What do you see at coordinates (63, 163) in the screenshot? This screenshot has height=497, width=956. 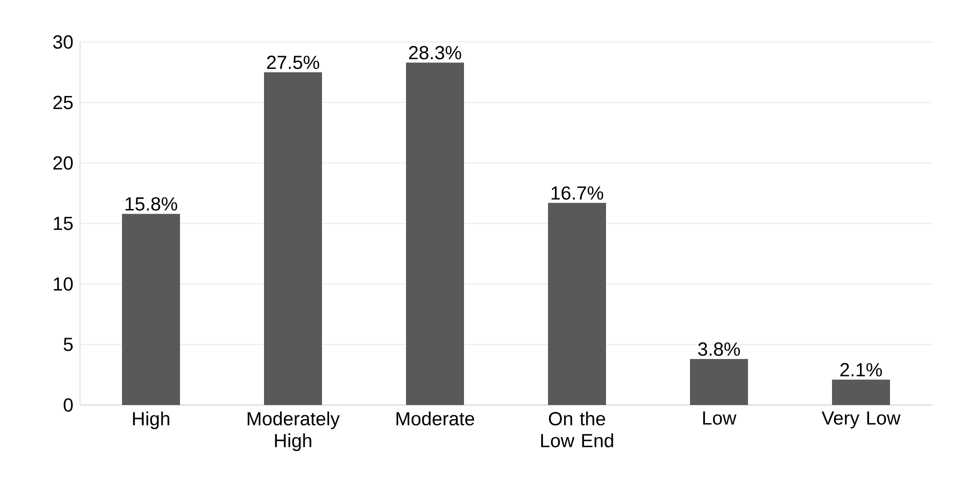 I see `y-tick-label: 20` at bounding box center [63, 163].